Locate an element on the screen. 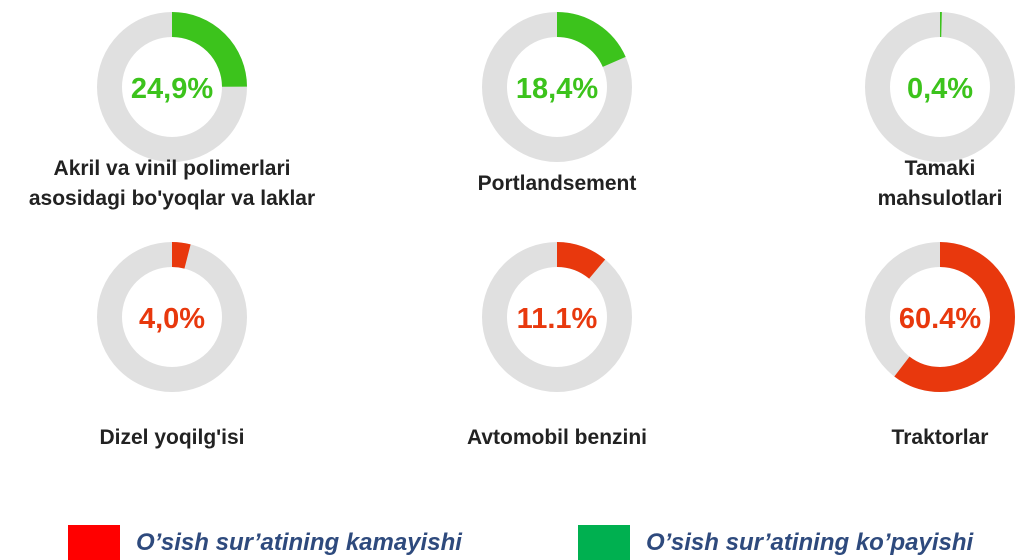 This screenshot has width=1028, height=560. legend-label: O’sish sur’atining ko’payishi is located at coordinates (810, 542).